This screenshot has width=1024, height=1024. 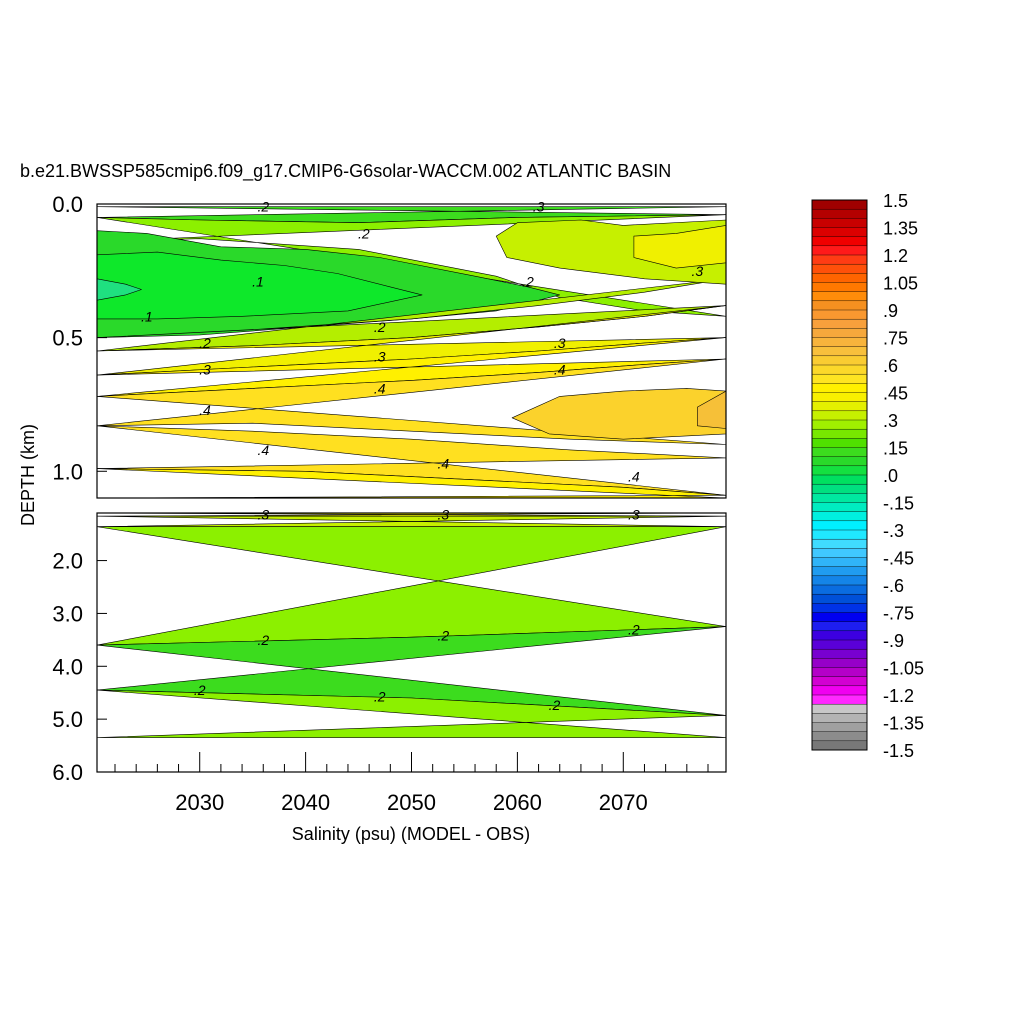 What do you see at coordinates (67, 719) in the screenshot?
I see `y-tick-label: 5.0` at bounding box center [67, 719].